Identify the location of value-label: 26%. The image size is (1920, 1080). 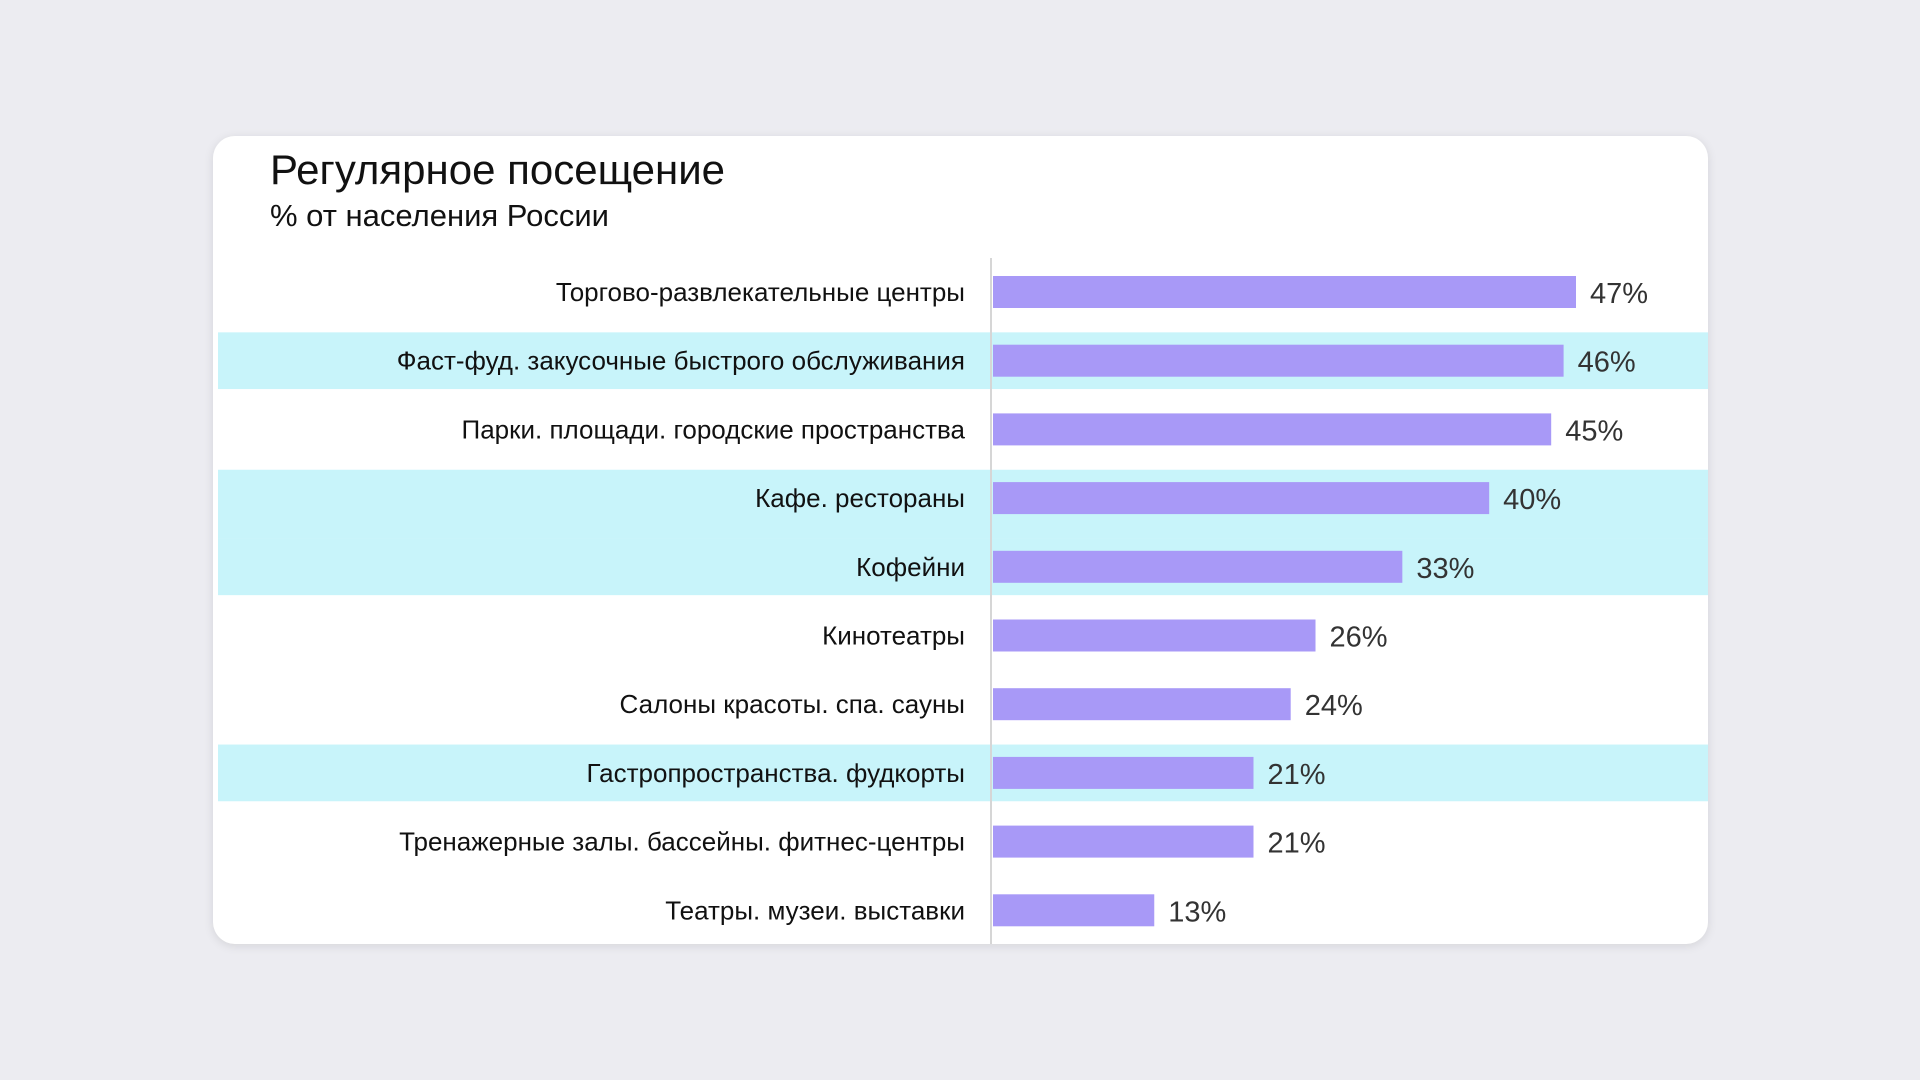
(1359, 638).